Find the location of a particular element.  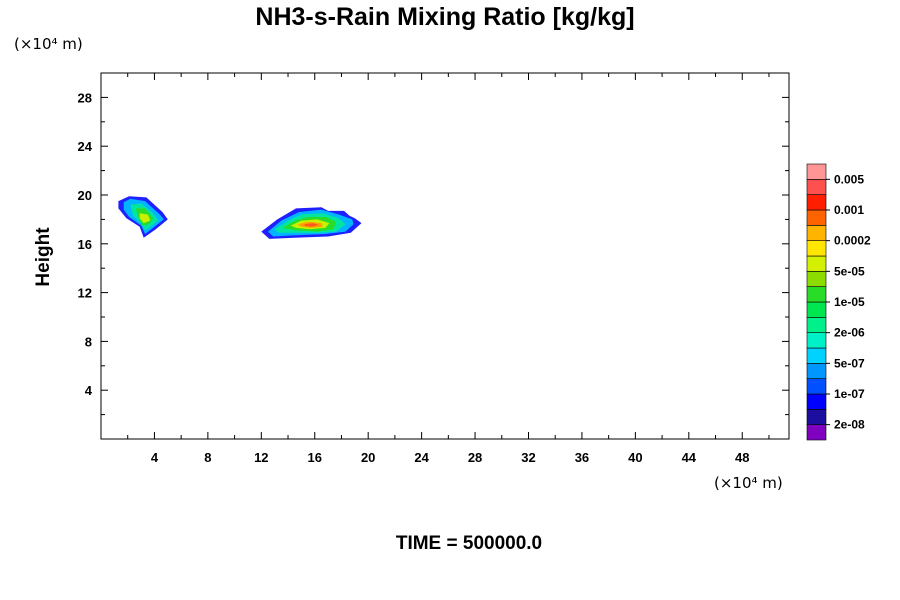

x-tick-label: 44 is located at coordinates (689, 457).